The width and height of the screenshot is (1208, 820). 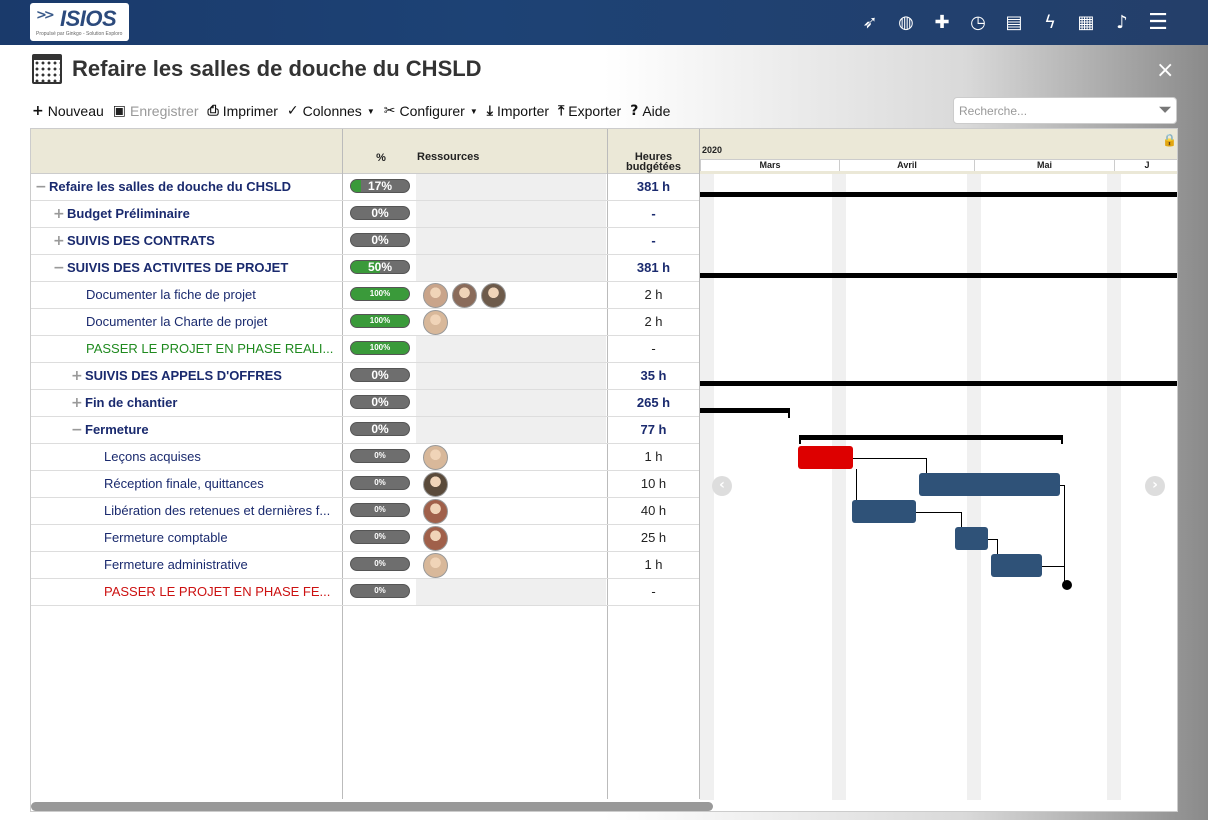 I want to click on document-icon: ▤, so click(x=1014, y=22).